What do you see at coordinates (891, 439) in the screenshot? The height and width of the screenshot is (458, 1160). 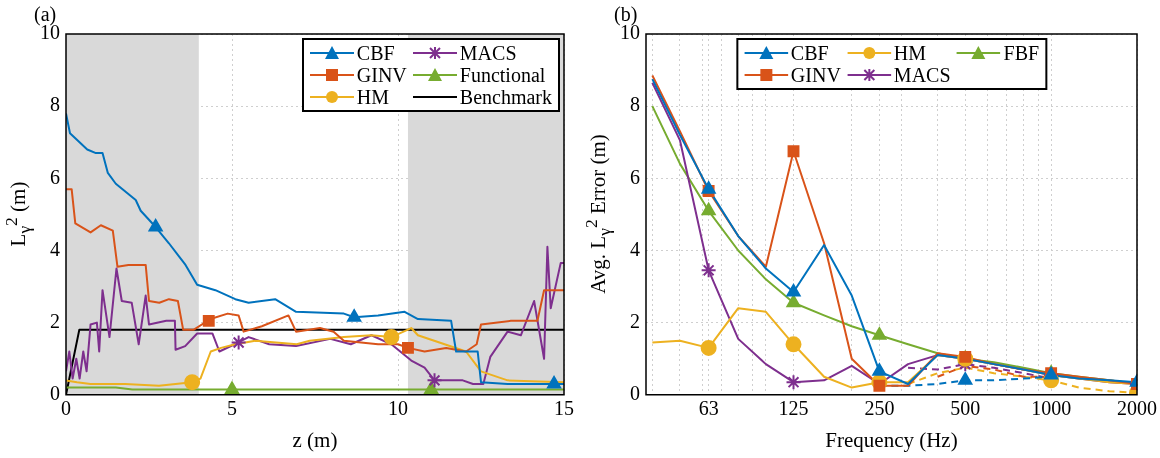 I see `x-axis-title: Frequency (Hz)` at bounding box center [891, 439].